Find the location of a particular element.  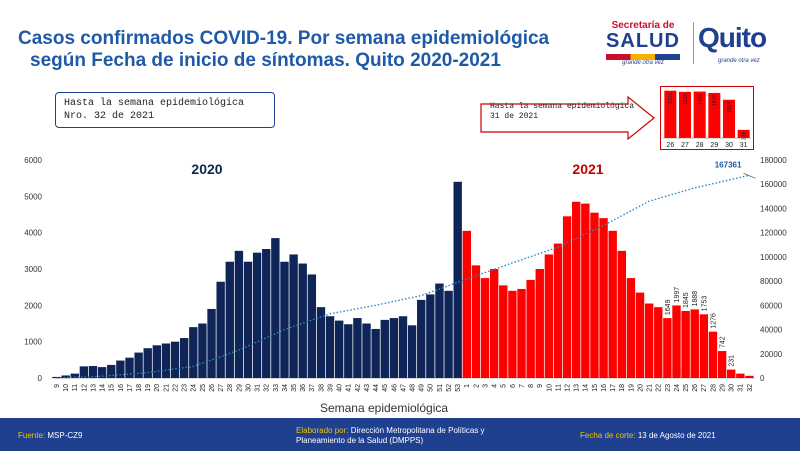

x-tick-label: 23 is located at coordinates (185, 388).